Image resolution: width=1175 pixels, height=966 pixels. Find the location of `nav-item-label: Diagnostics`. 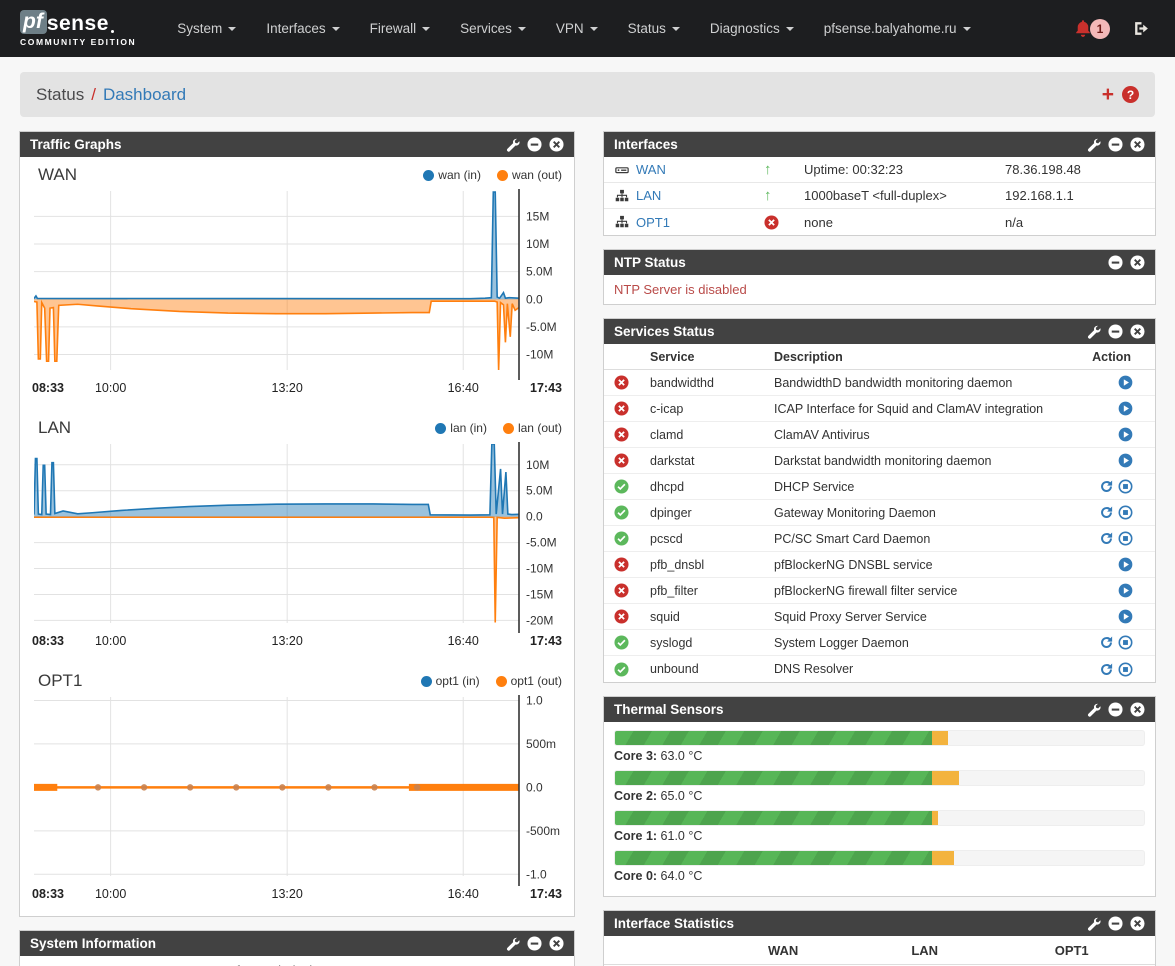

nav-item-label: Diagnostics is located at coordinates (744, 28).